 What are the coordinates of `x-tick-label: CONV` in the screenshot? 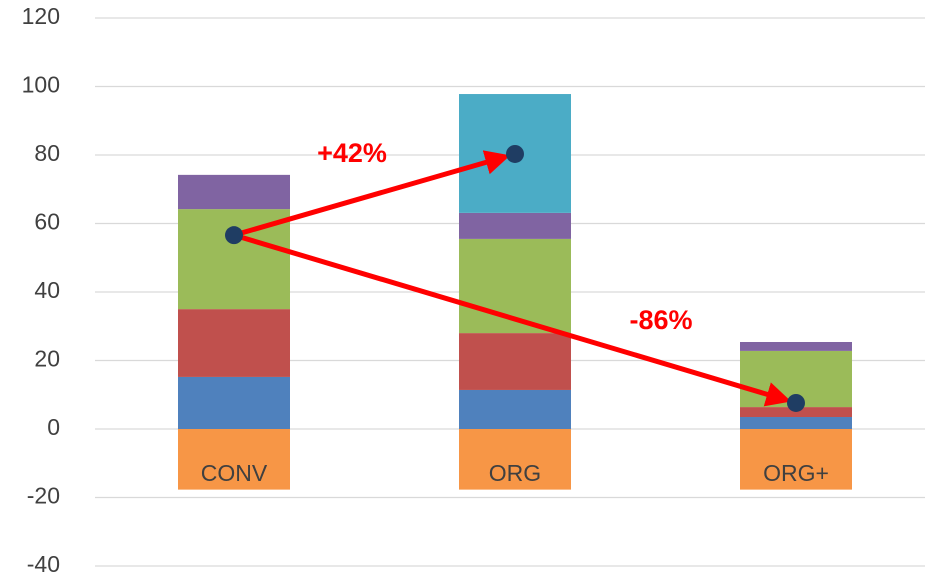 It's located at (234, 473).